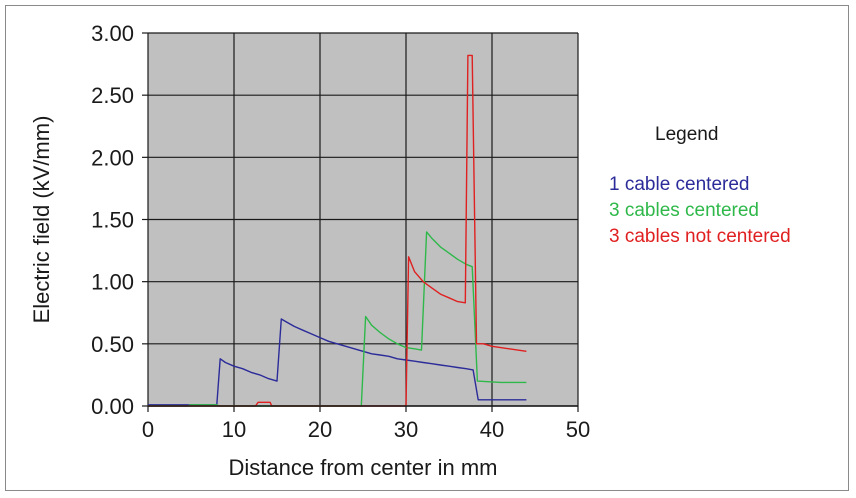 The image size is (856, 498). I want to click on x-tick-label: 10, so click(234, 429).